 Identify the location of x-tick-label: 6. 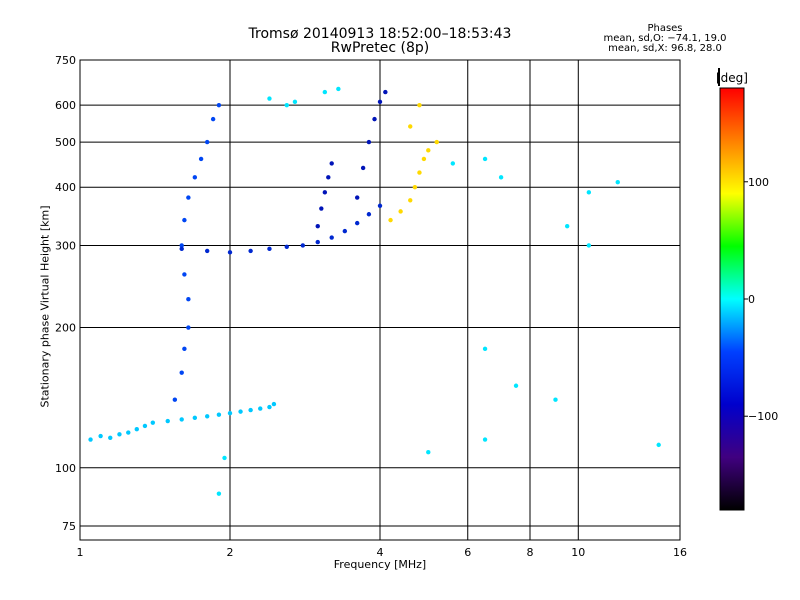
(467, 552).